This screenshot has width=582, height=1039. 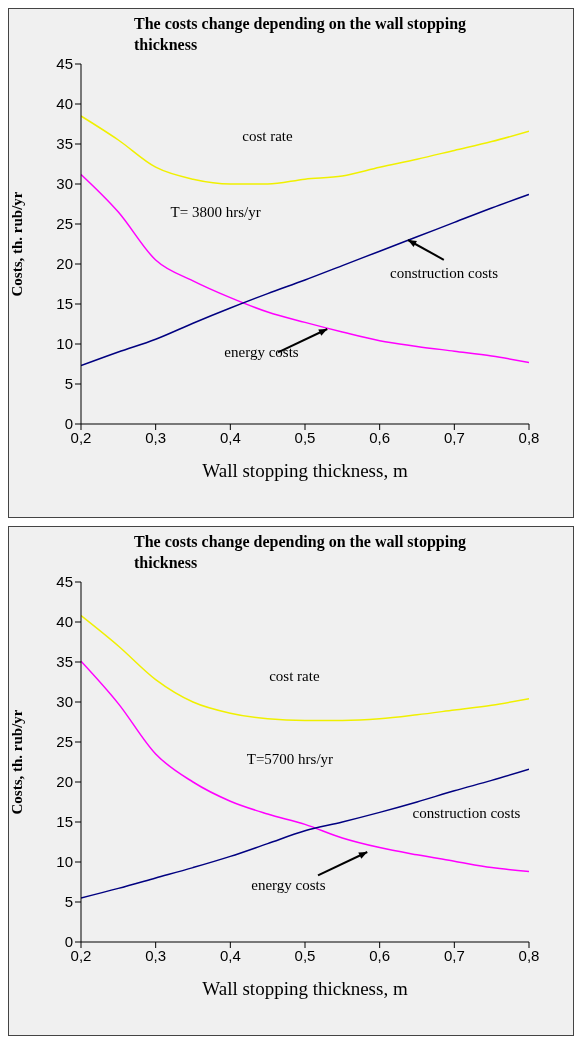 What do you see at coordinates (290, 760) in the screenshot?
I see `annotation: T=5700 hrs/yr` at bounding box center [290, 760].